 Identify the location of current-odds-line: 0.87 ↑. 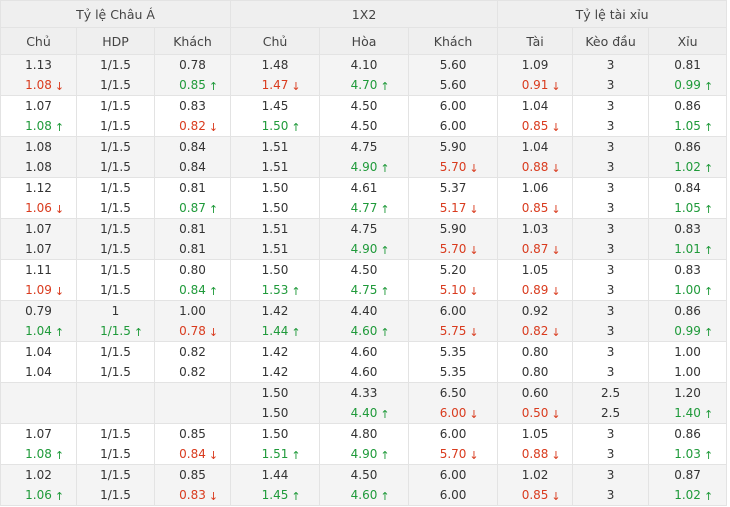
(199, 208).